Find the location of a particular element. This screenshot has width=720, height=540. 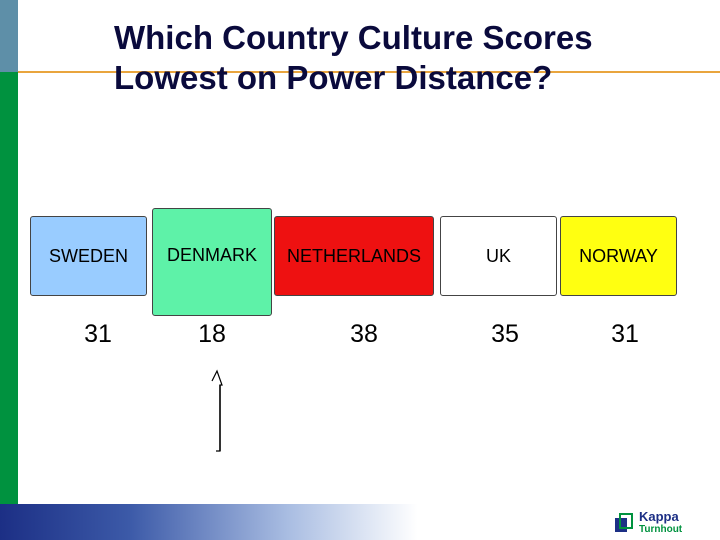

country-label: NORWAY is located at coordinates (618, 255).